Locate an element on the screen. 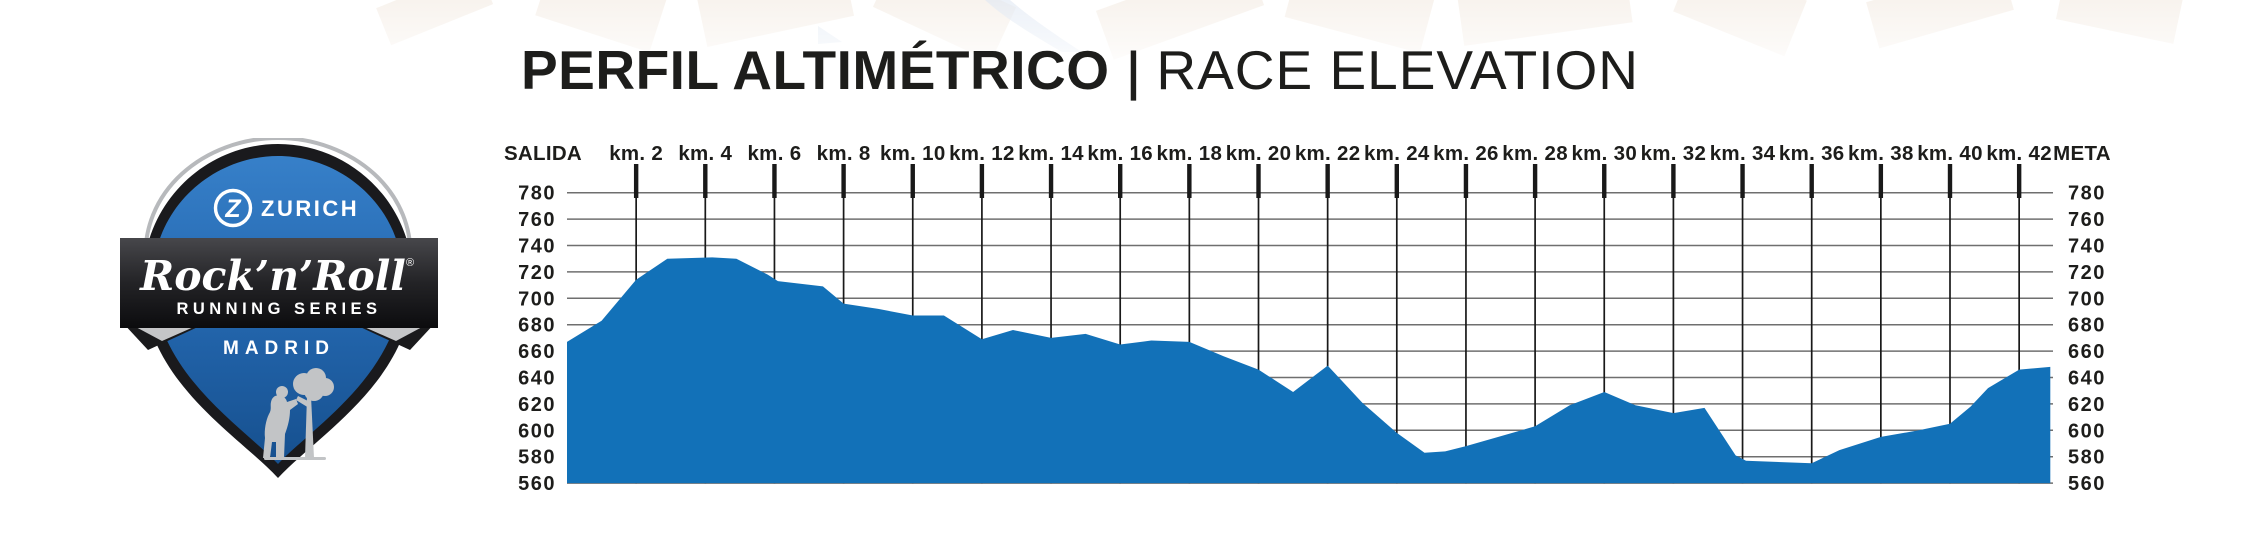 Image resolution: width=2262 pixels, height=559 pixels. y-label-right: 560 is located at coordinates (2087, 484).